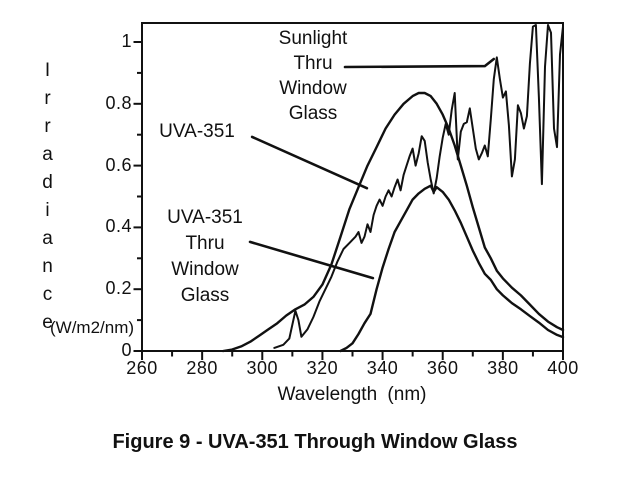 The height and width of the screenshot is (486, 630). I want to click on pointer-line-sunlight, so click(419, 63).